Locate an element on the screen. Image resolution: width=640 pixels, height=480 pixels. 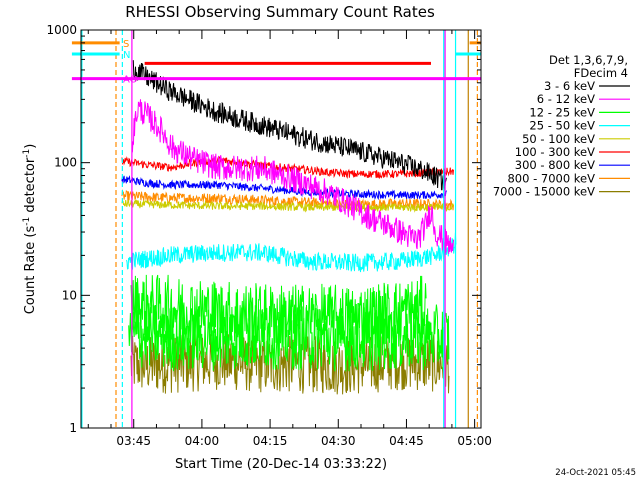
legend-label: 800 - 7000 keV is located at coordinates (551, 178).